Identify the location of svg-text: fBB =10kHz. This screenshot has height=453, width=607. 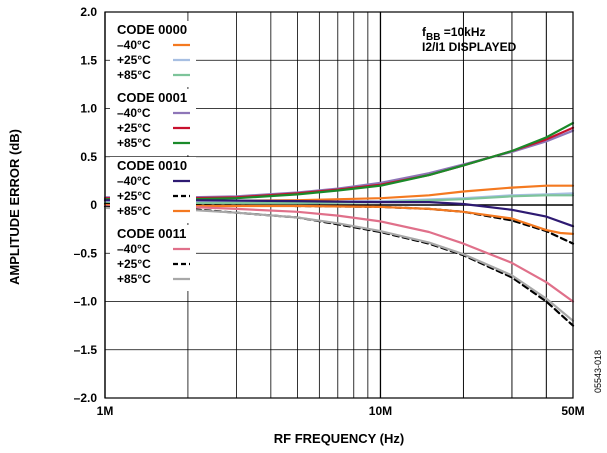
(453, 34).